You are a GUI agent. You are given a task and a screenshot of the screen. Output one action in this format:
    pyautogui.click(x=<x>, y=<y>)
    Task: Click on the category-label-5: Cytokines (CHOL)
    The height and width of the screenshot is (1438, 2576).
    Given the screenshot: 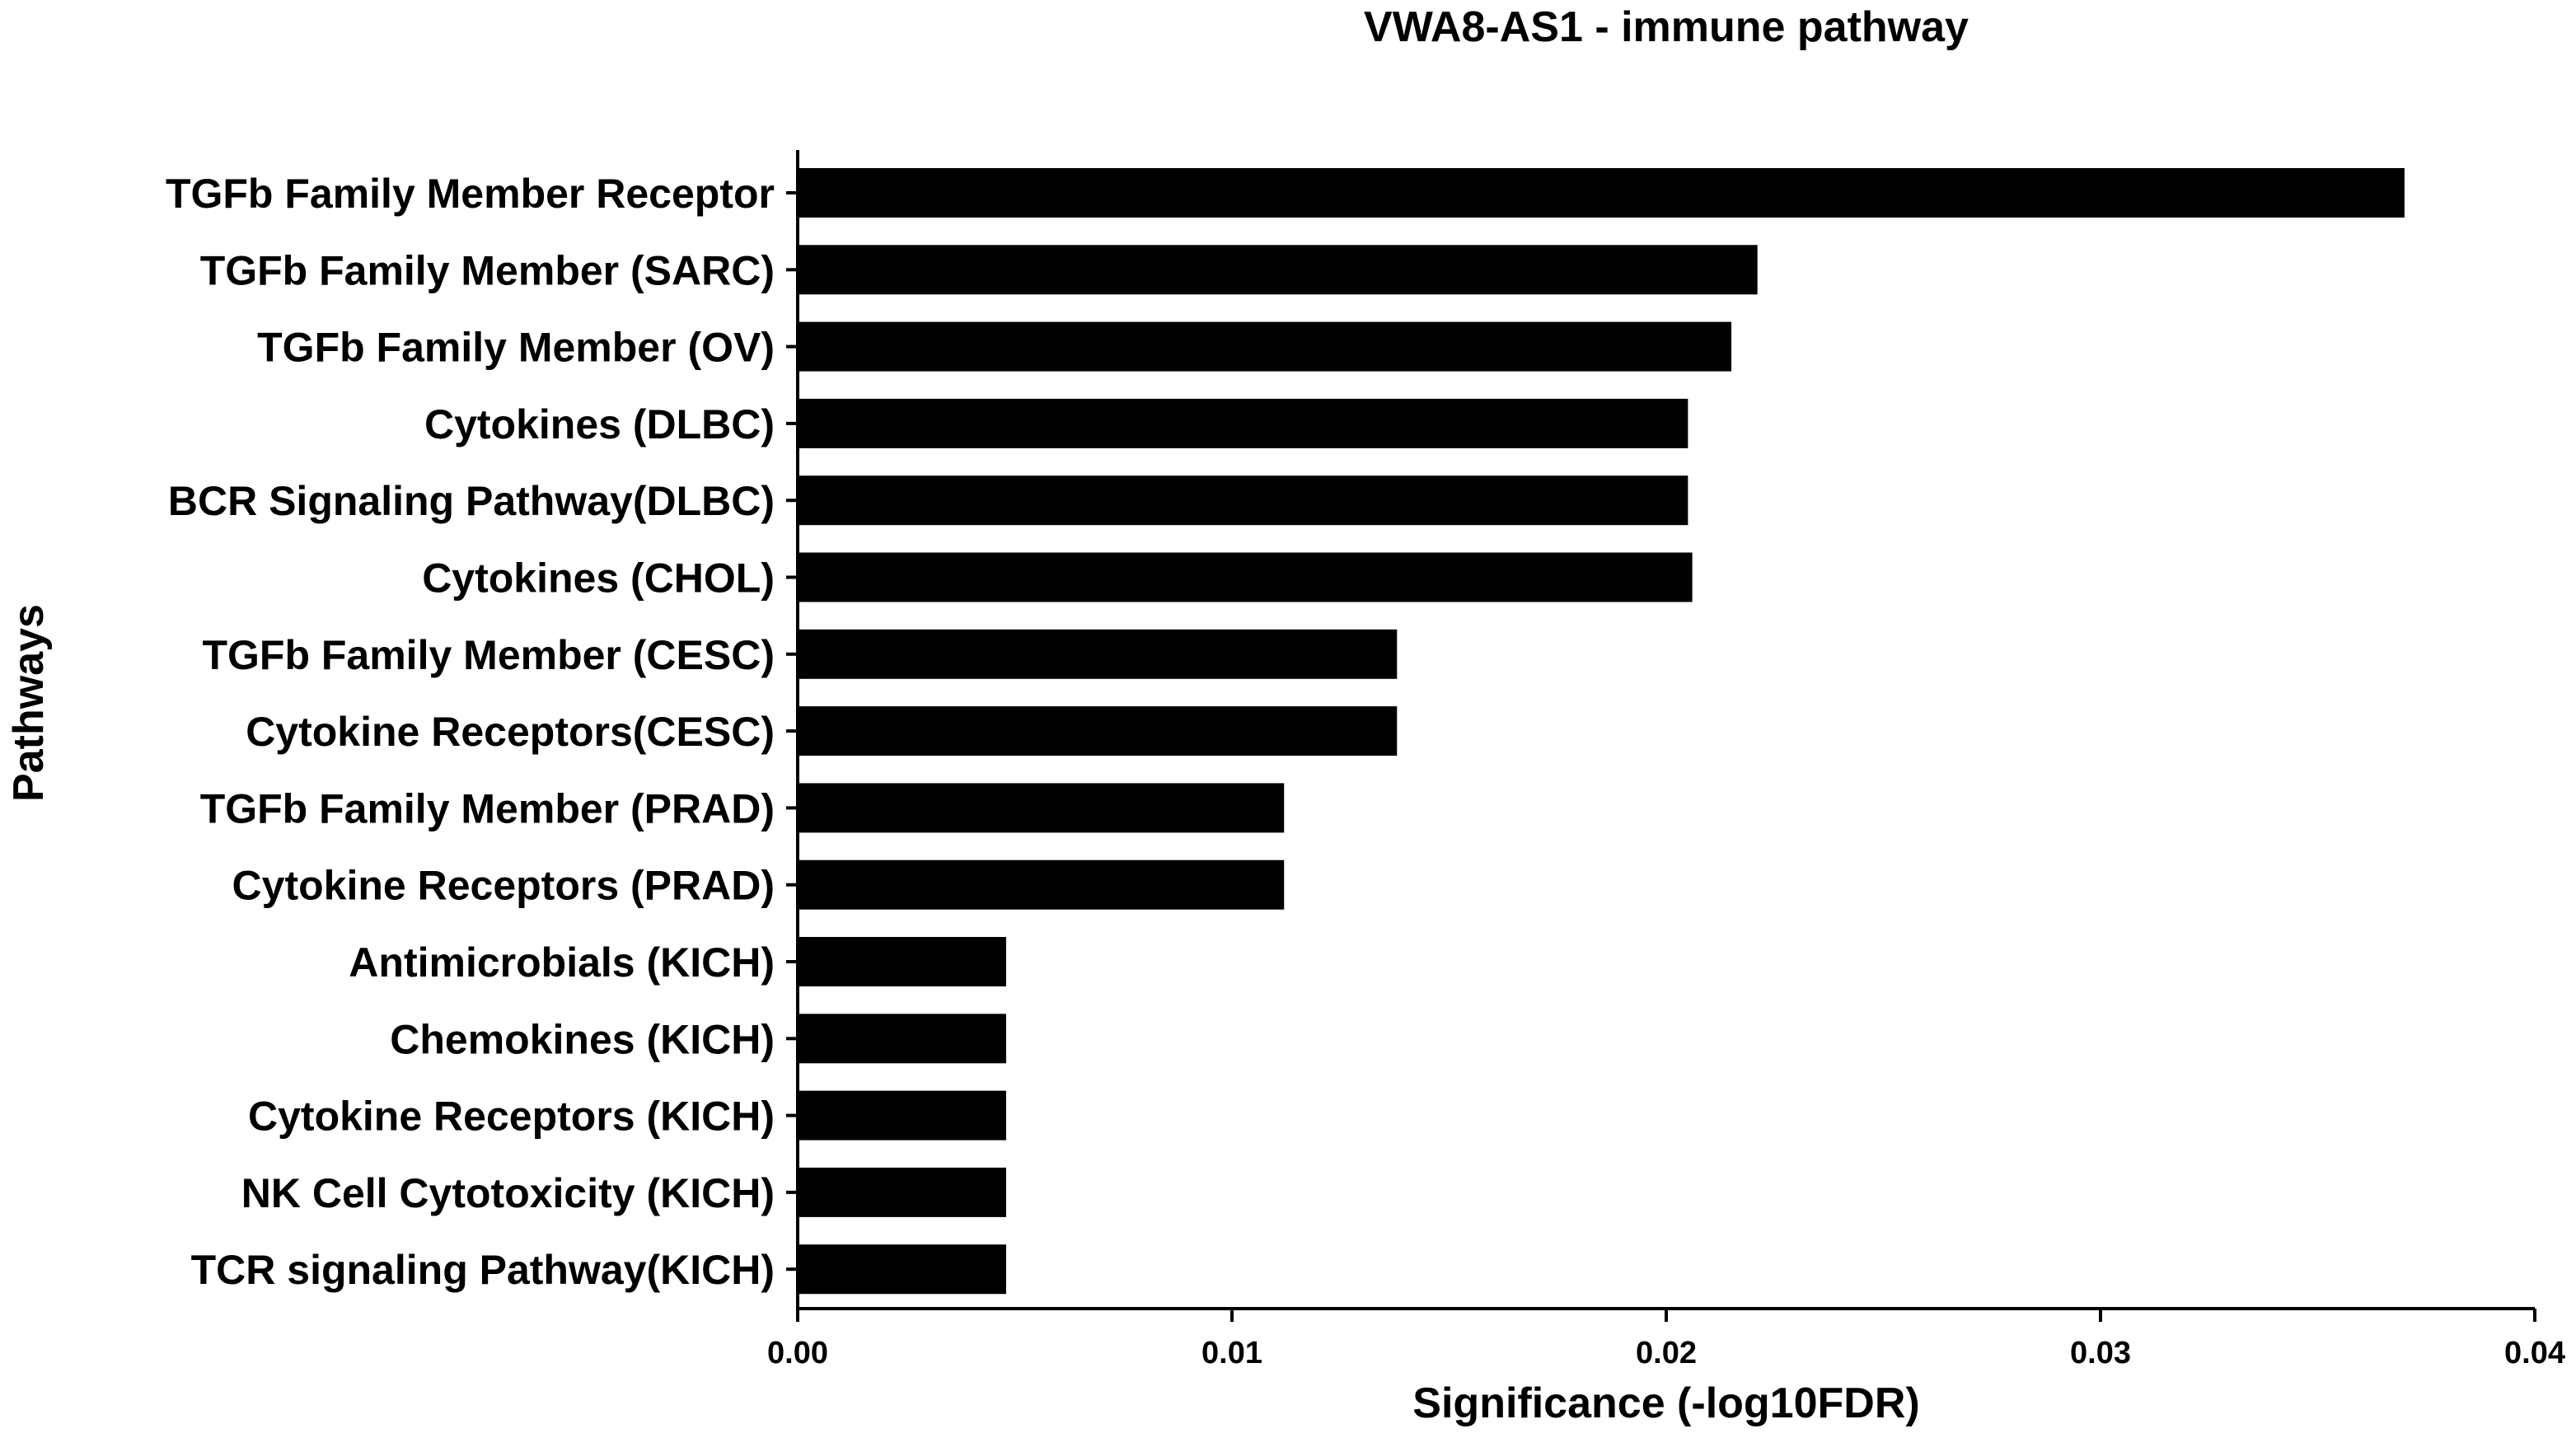 What is the action you would take?
    pyautogui.click(x=598, y=578)
    